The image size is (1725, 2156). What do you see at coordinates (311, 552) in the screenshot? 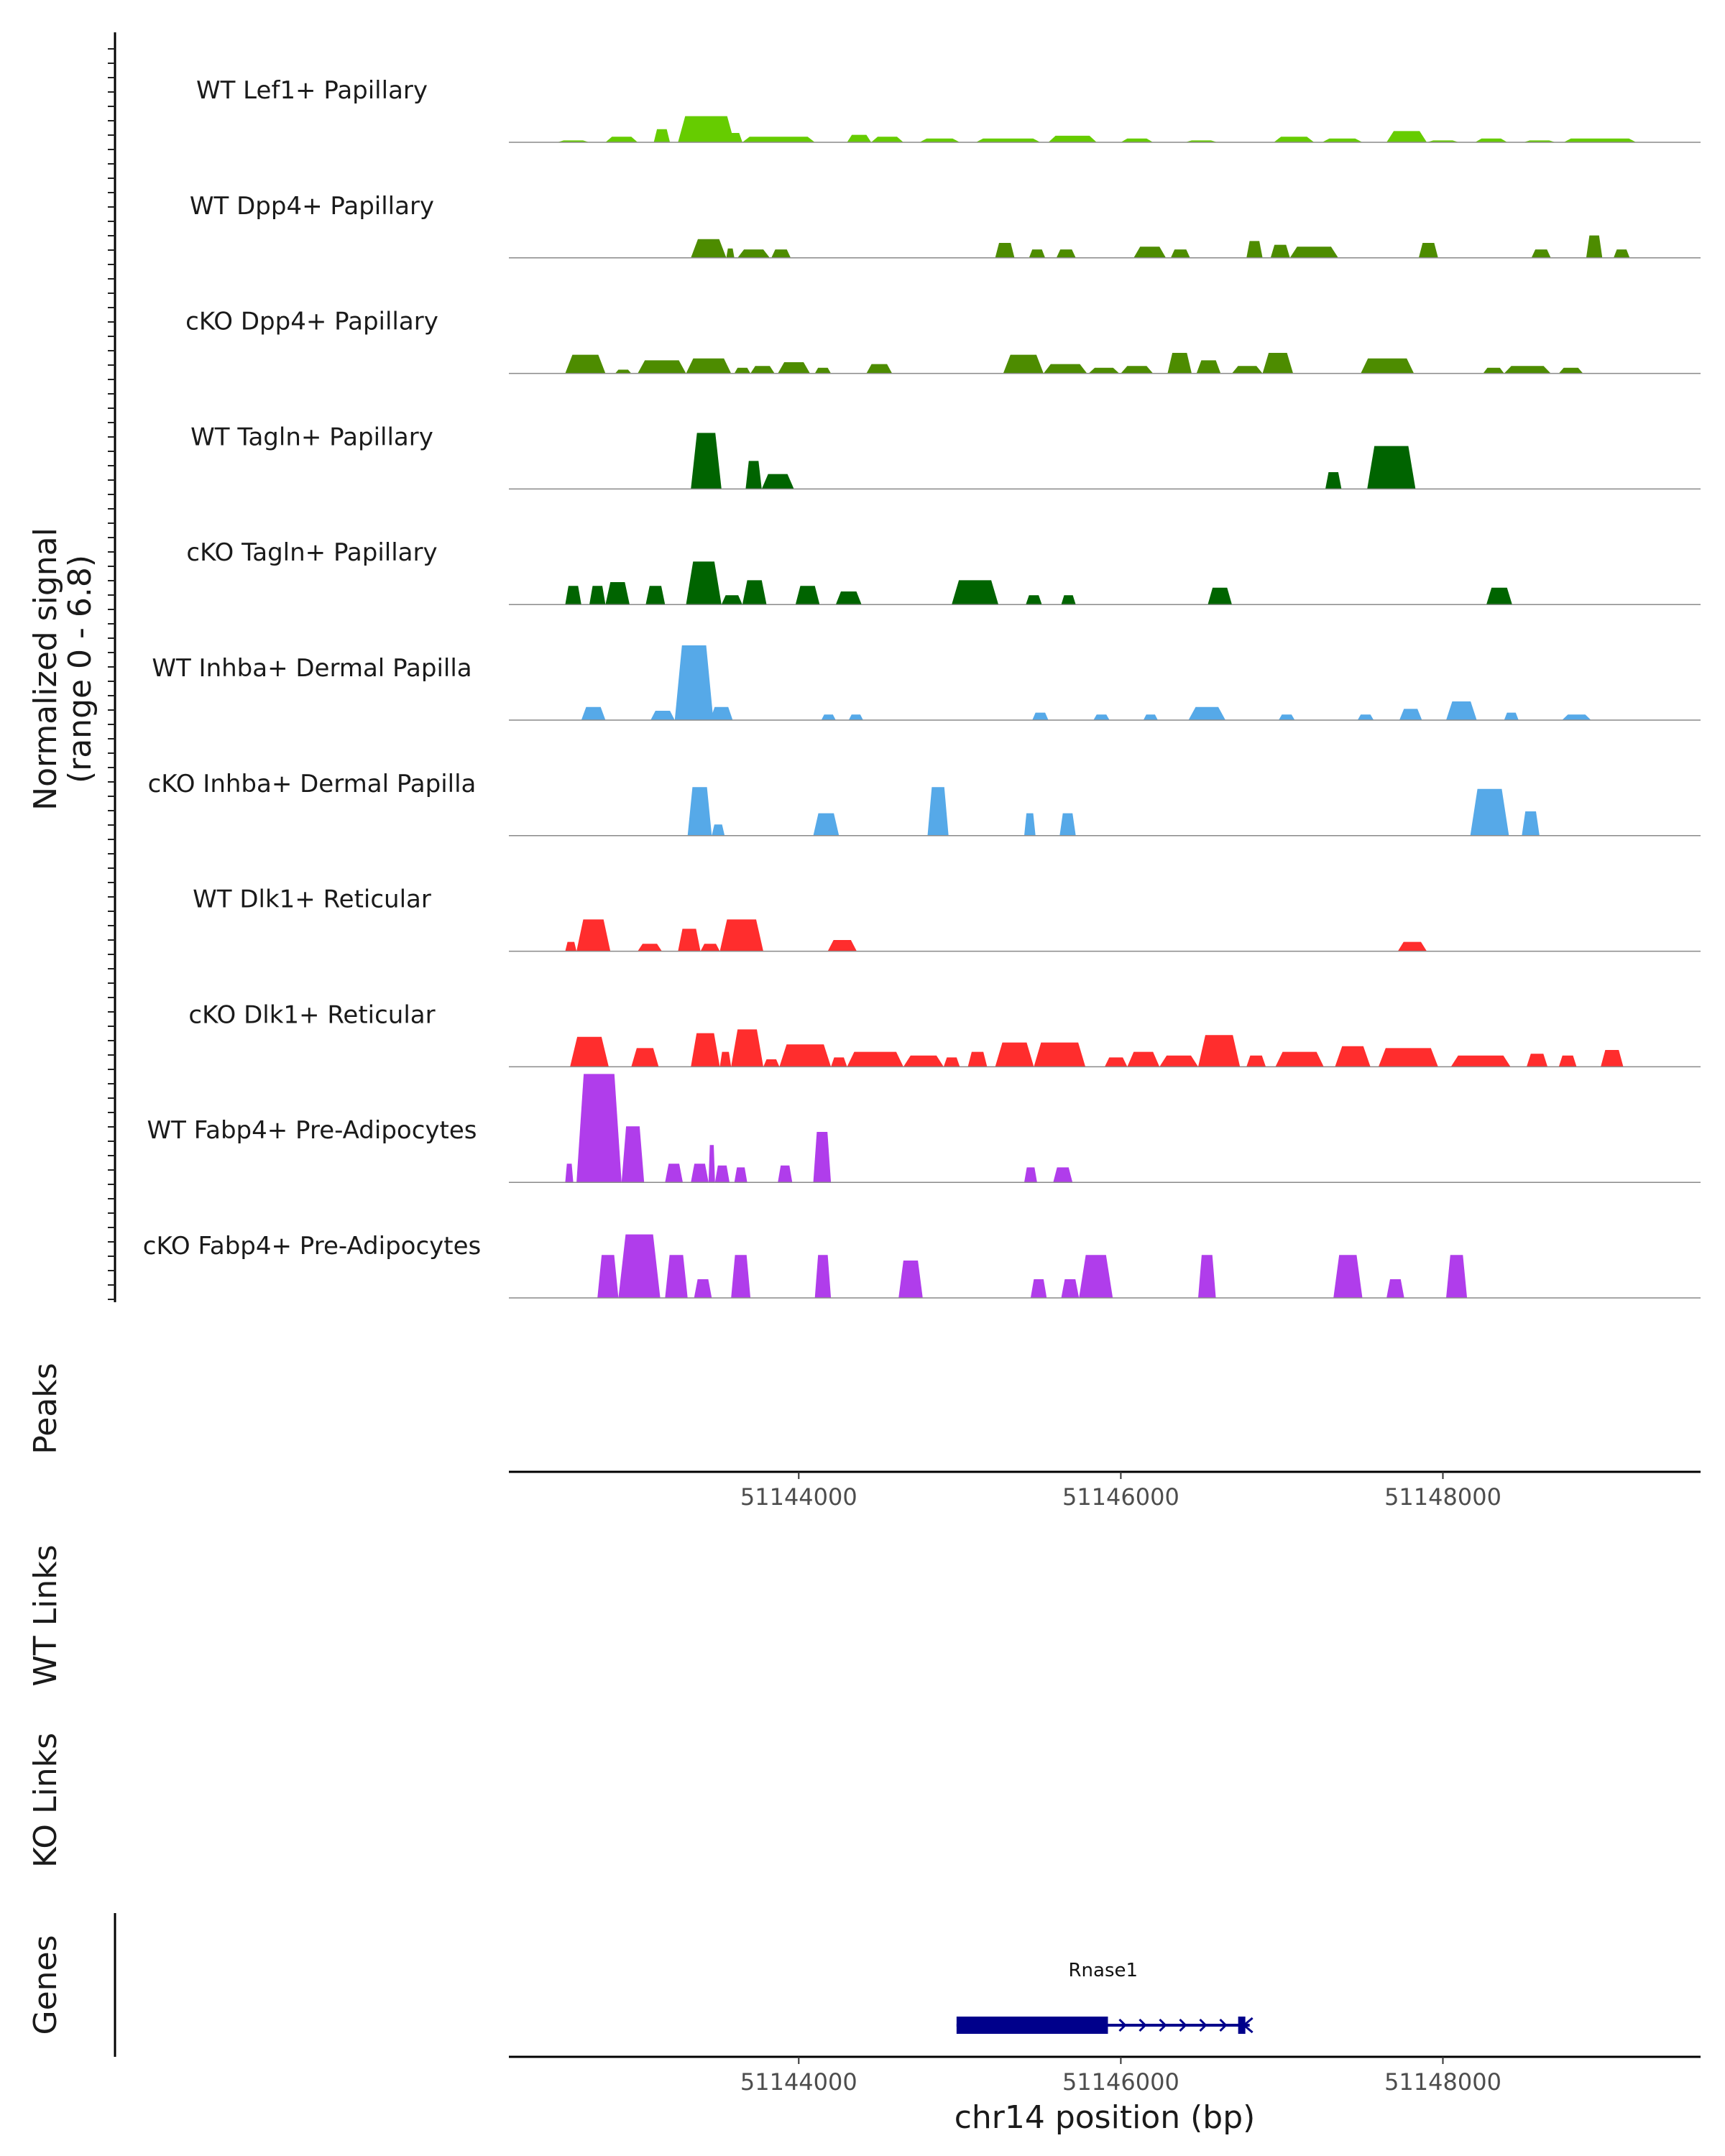
I see `track-label: cKO Tagln+ Papillary` at bounding box center [311, 552].